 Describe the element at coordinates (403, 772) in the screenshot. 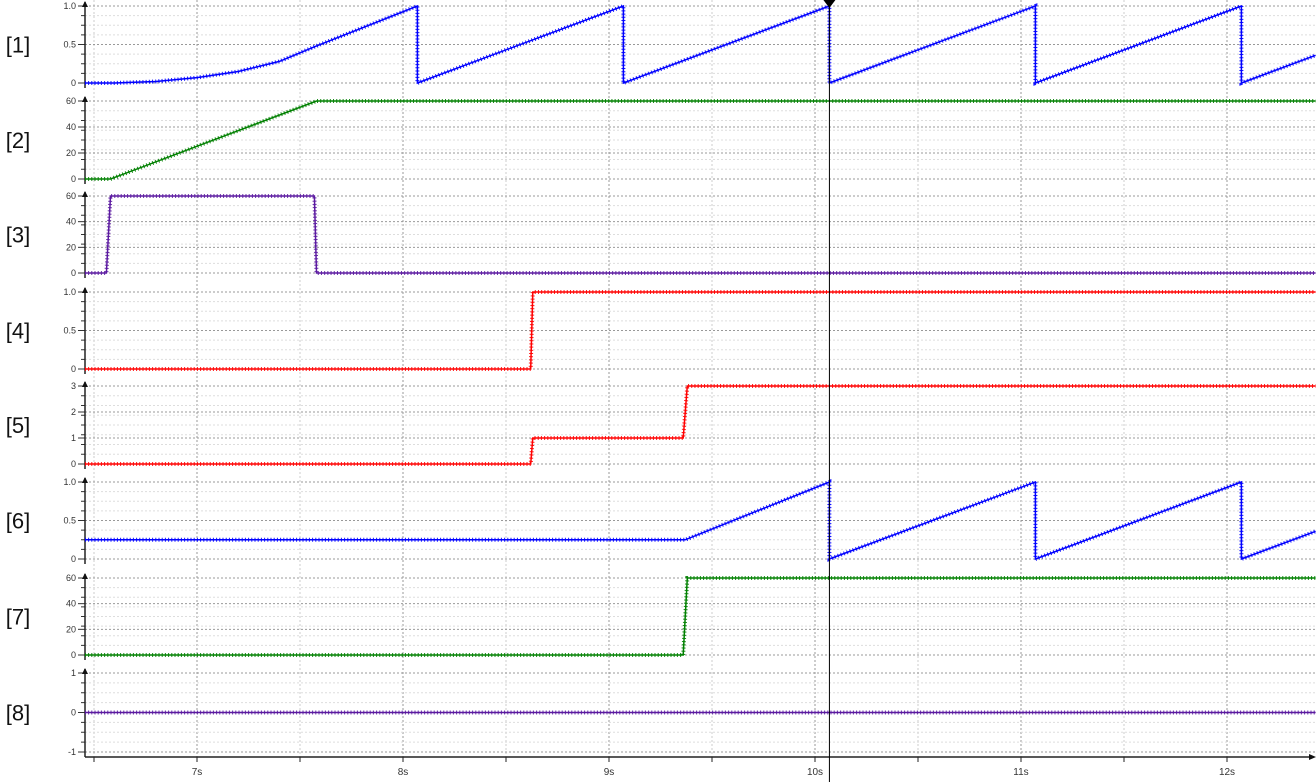

I see `x-tick-label: 8s` at that location.